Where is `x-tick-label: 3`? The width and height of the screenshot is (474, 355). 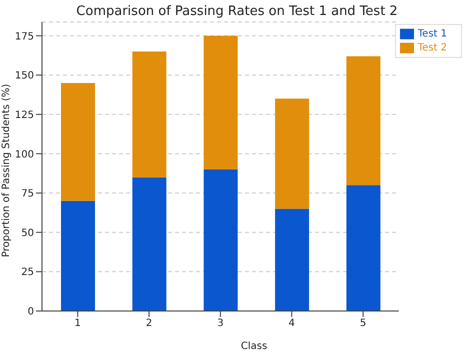 x-tick-label: 3 is located at coordinates (220, 324).